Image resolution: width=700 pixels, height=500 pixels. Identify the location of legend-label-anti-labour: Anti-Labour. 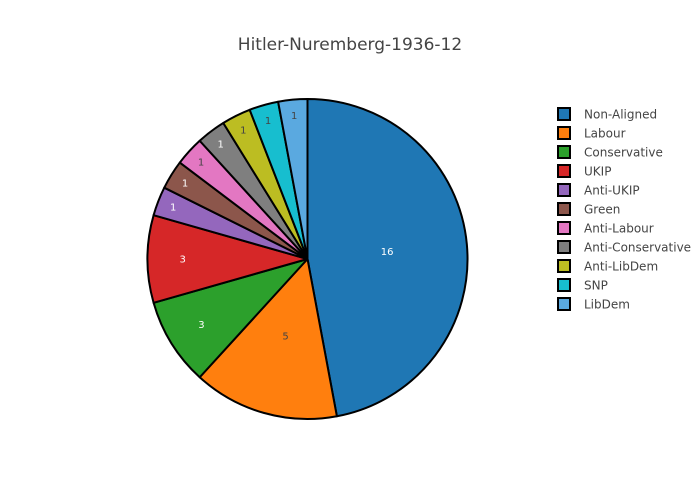
(619, 229).